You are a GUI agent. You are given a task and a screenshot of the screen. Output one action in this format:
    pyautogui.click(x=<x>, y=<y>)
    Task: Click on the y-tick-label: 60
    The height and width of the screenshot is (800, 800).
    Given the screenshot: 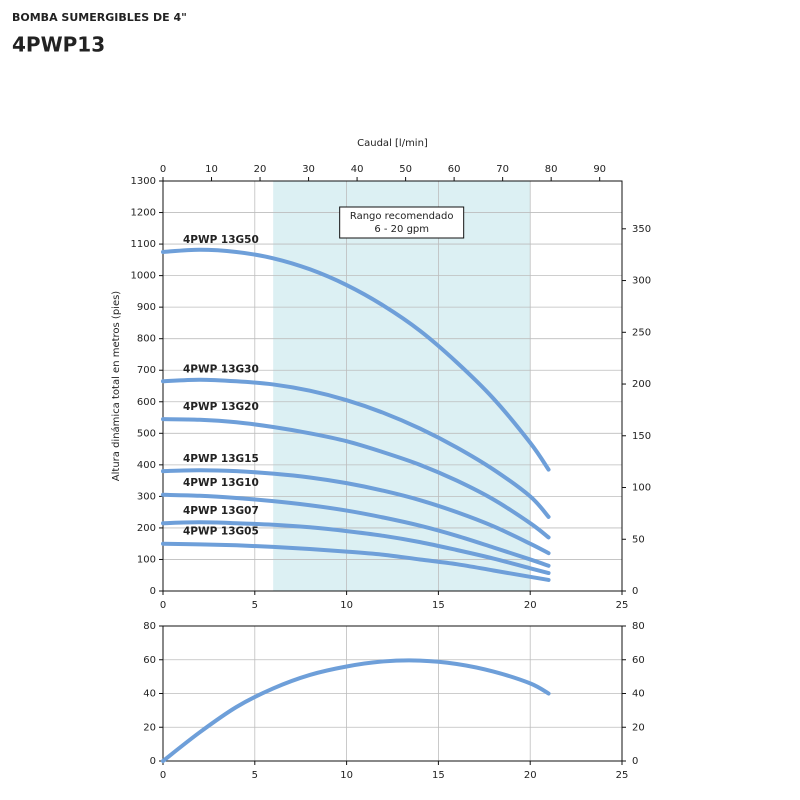 What is the action you would take?
    pyautogui.click(x=149, y=660)
    